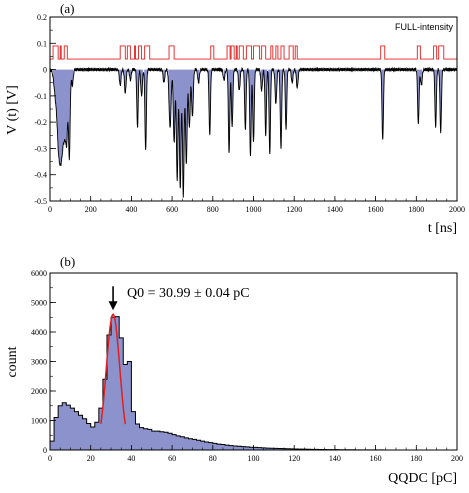  Describe the element at coordinates (45, 109) in the screenshot. I see `y-axis-ticks: 0.2 0.1 0 -0.1 -0.2 -0.3 -0.4 -0.5` at that location.